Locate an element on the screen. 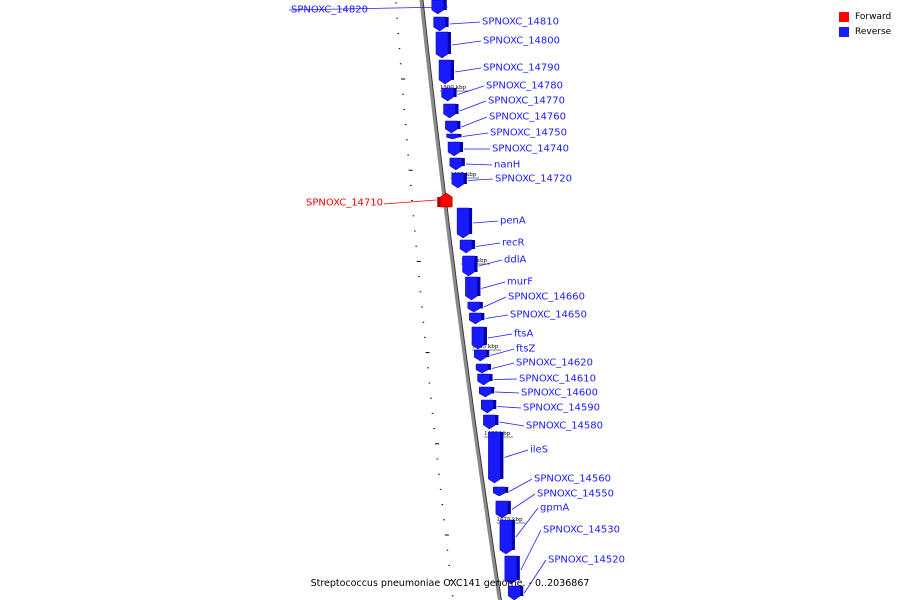  tick-label: 1485 kbp is located at coordinates (485, 347).